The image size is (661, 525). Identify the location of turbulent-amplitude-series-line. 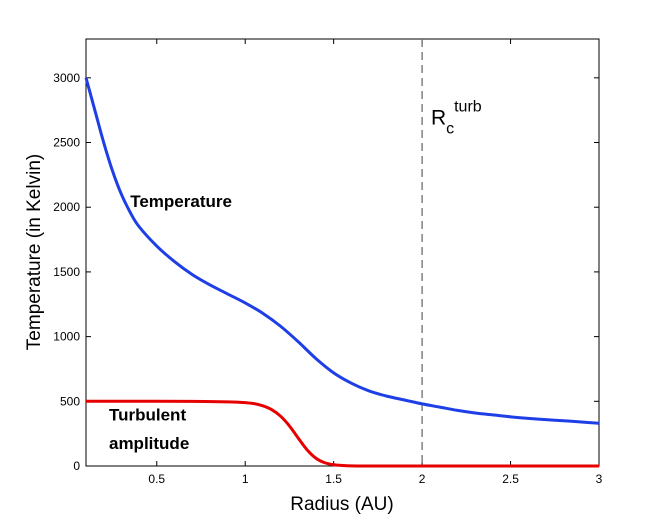
(342, 433).